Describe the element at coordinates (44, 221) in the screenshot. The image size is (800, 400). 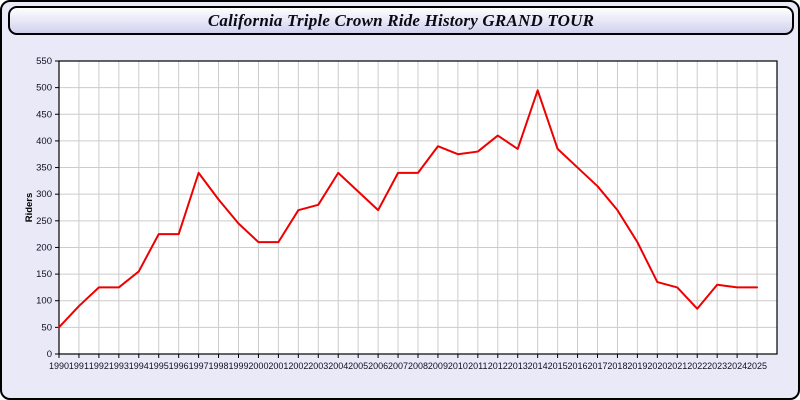
I see `y-tick-label: 250` at that location.